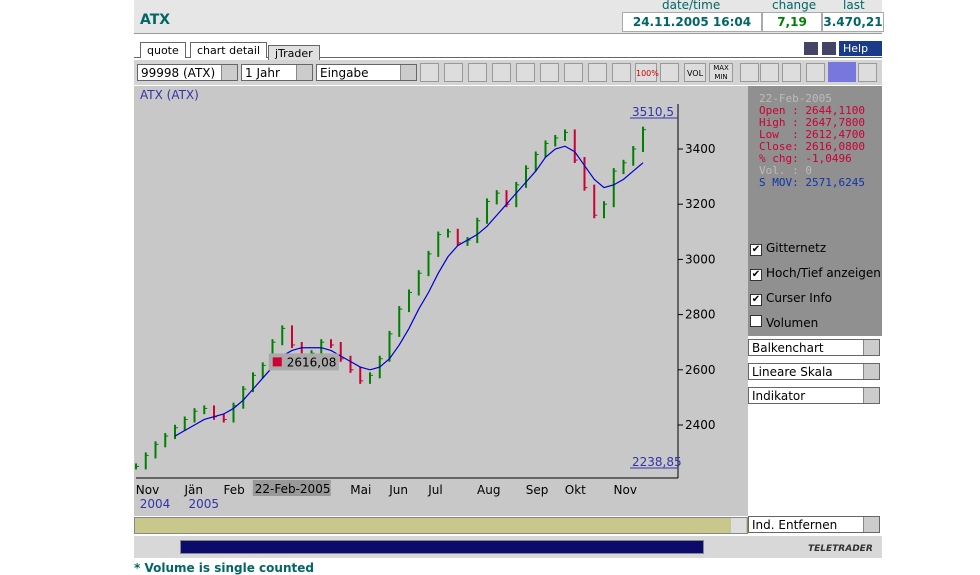 The height and width of the screenshot is (575, 980). I want to click on max: MAX, so click(721, 68).